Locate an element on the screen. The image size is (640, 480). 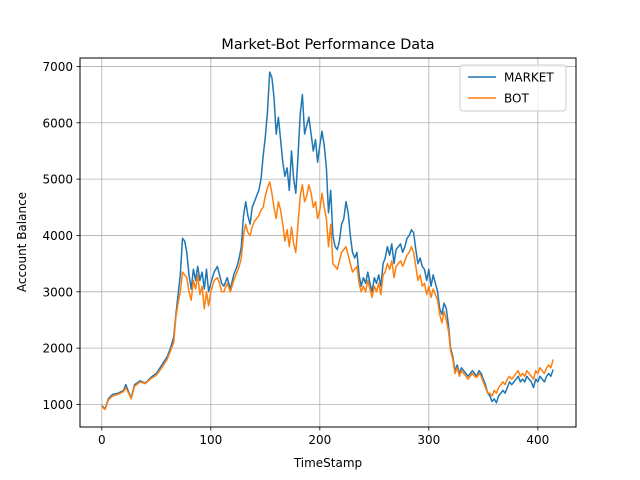
y-axis-ticks: 1000 2000 3000 4000 5000 6000 7000 is located at coordinates (61, 236).